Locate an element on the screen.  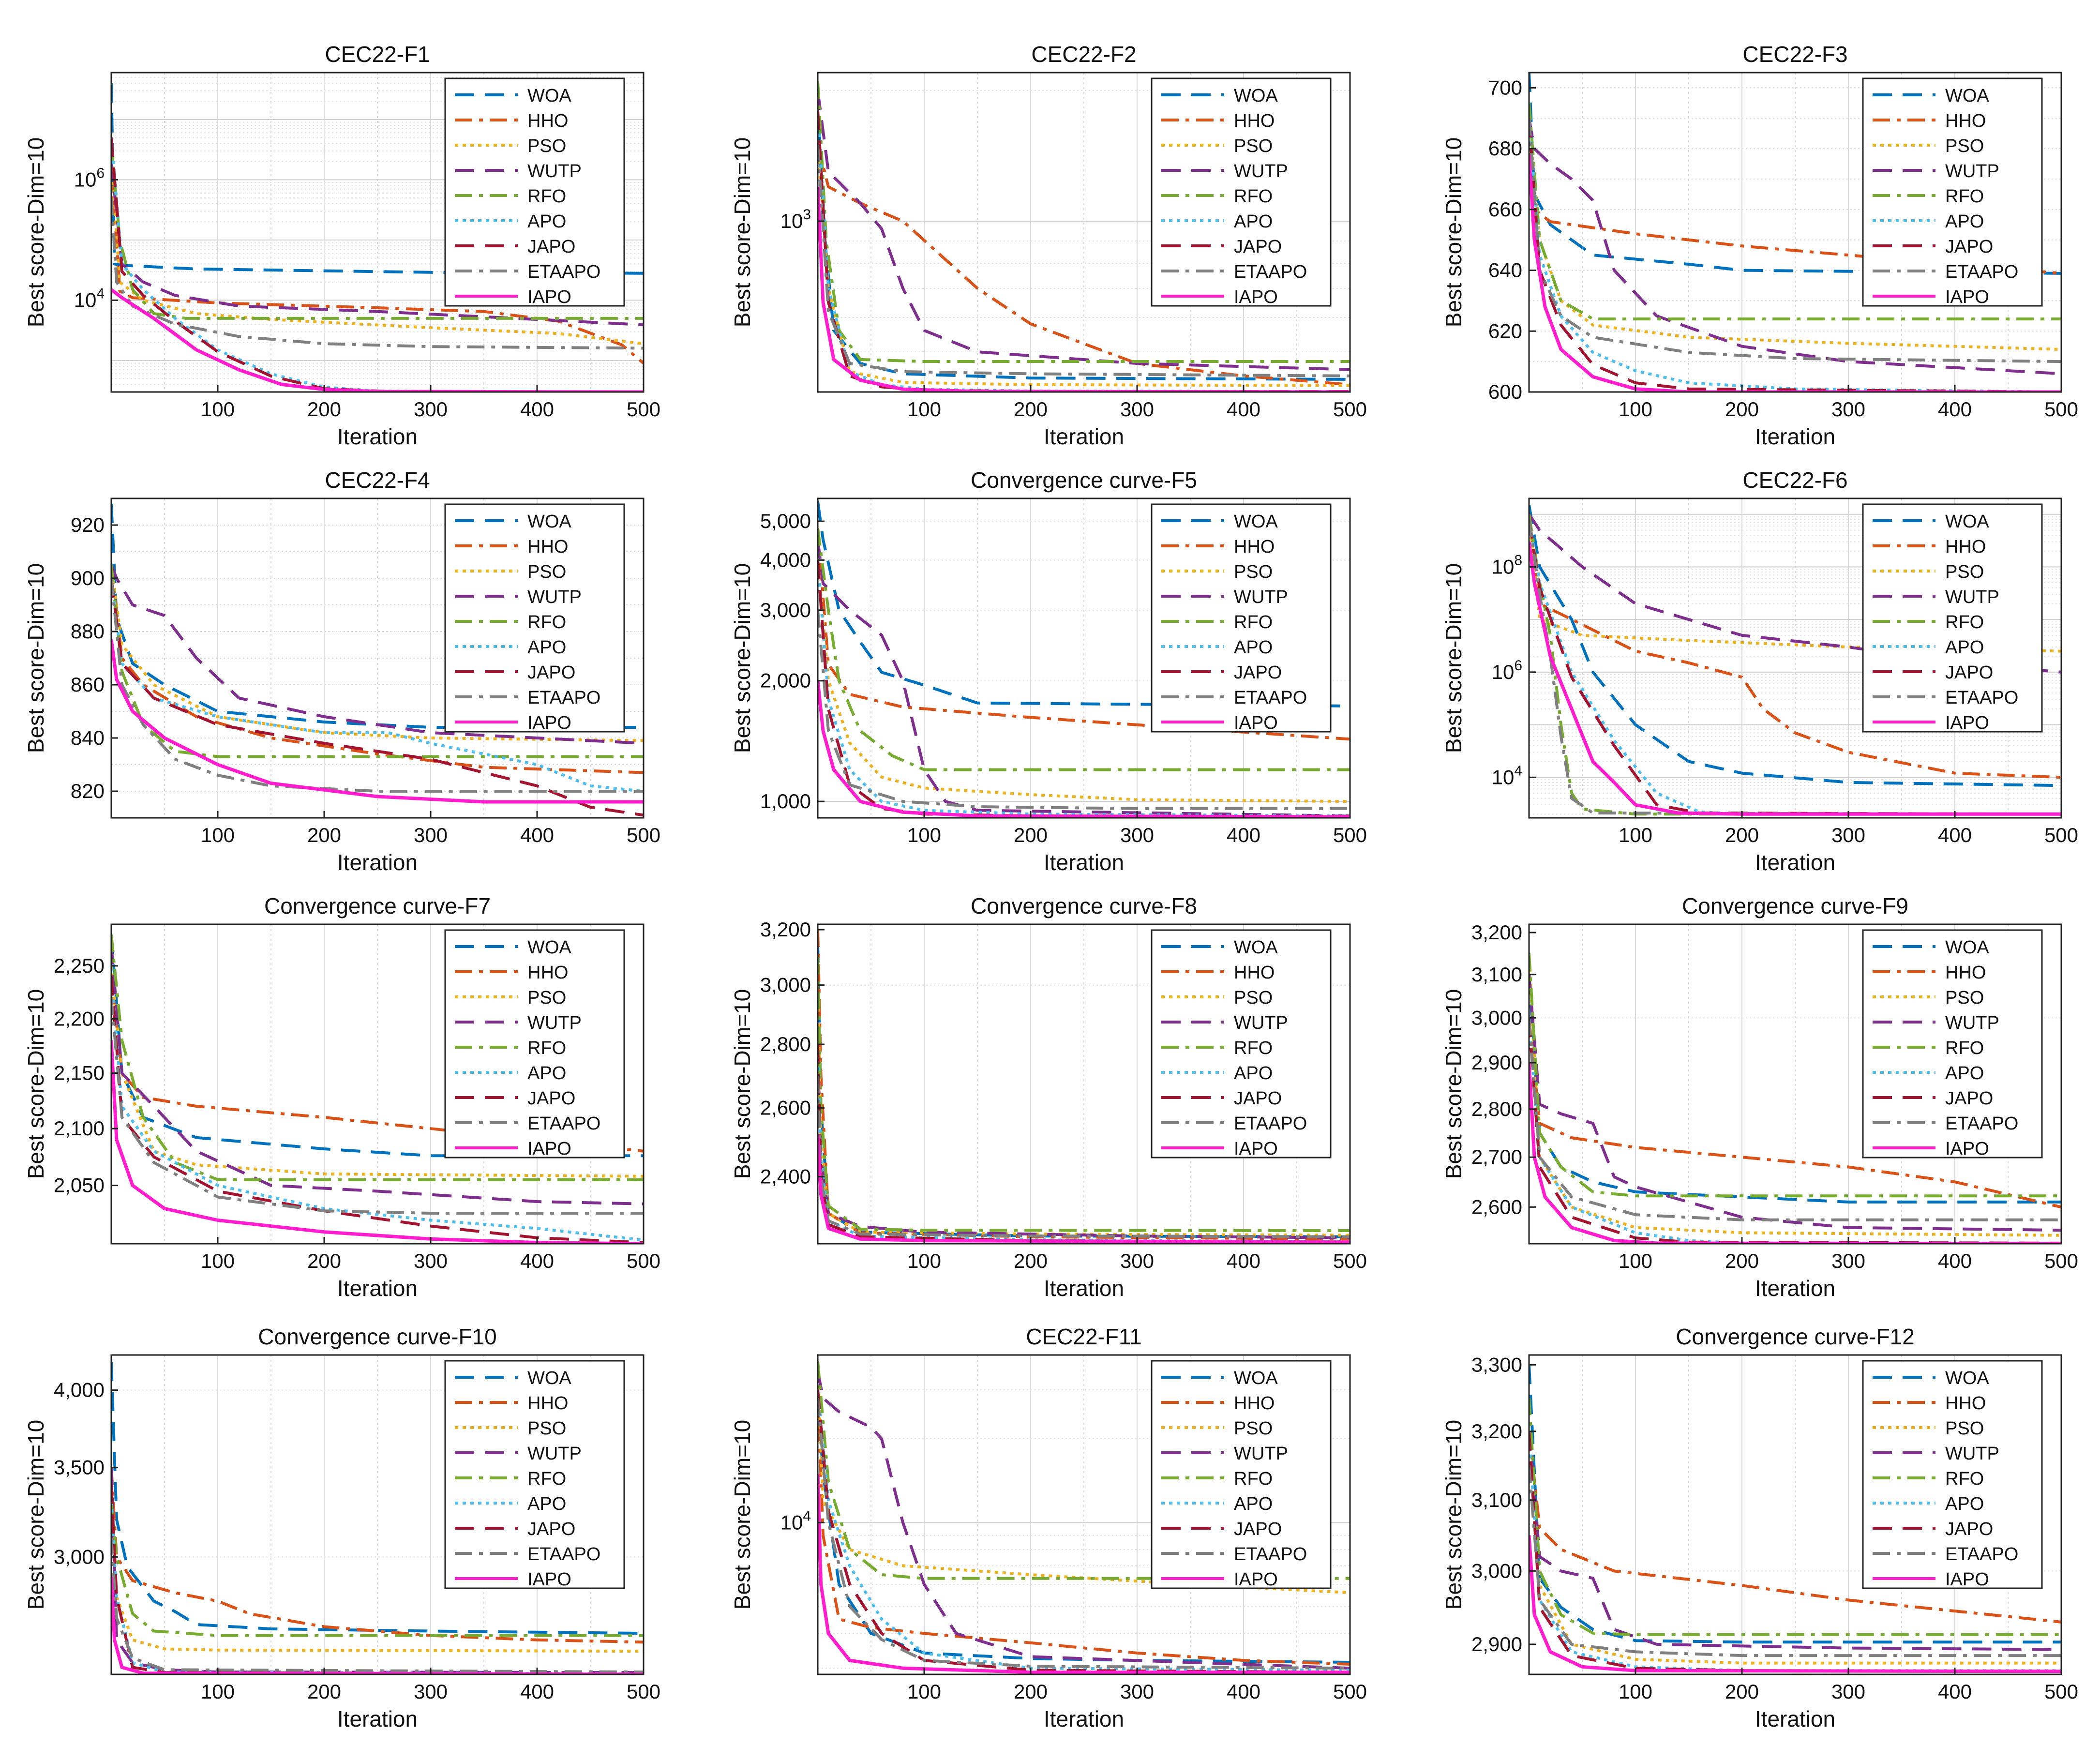
subplot-title: CEC22-F6 is located at coordinates (1795, 480).